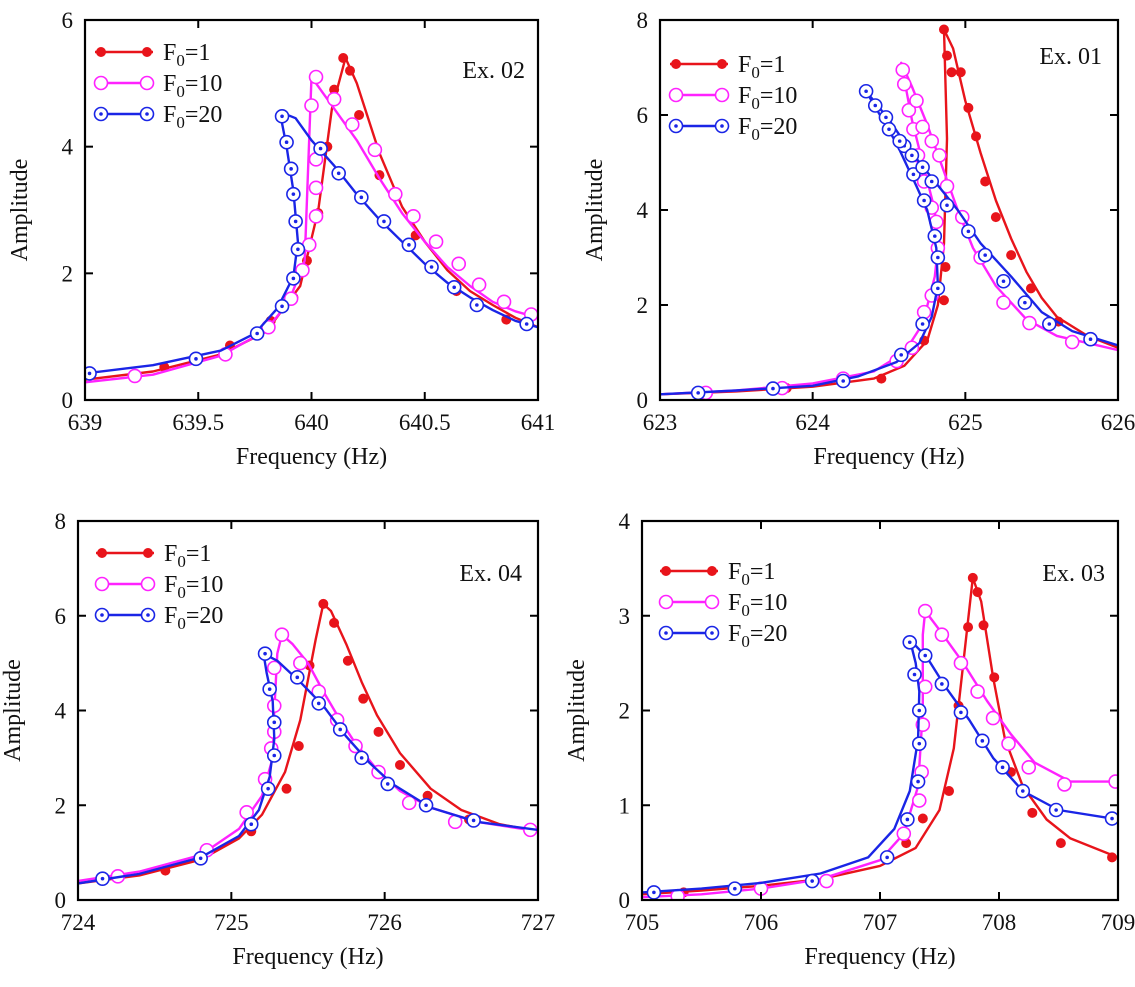  I want to click on x-tick-label: 623, so click(660, 422).